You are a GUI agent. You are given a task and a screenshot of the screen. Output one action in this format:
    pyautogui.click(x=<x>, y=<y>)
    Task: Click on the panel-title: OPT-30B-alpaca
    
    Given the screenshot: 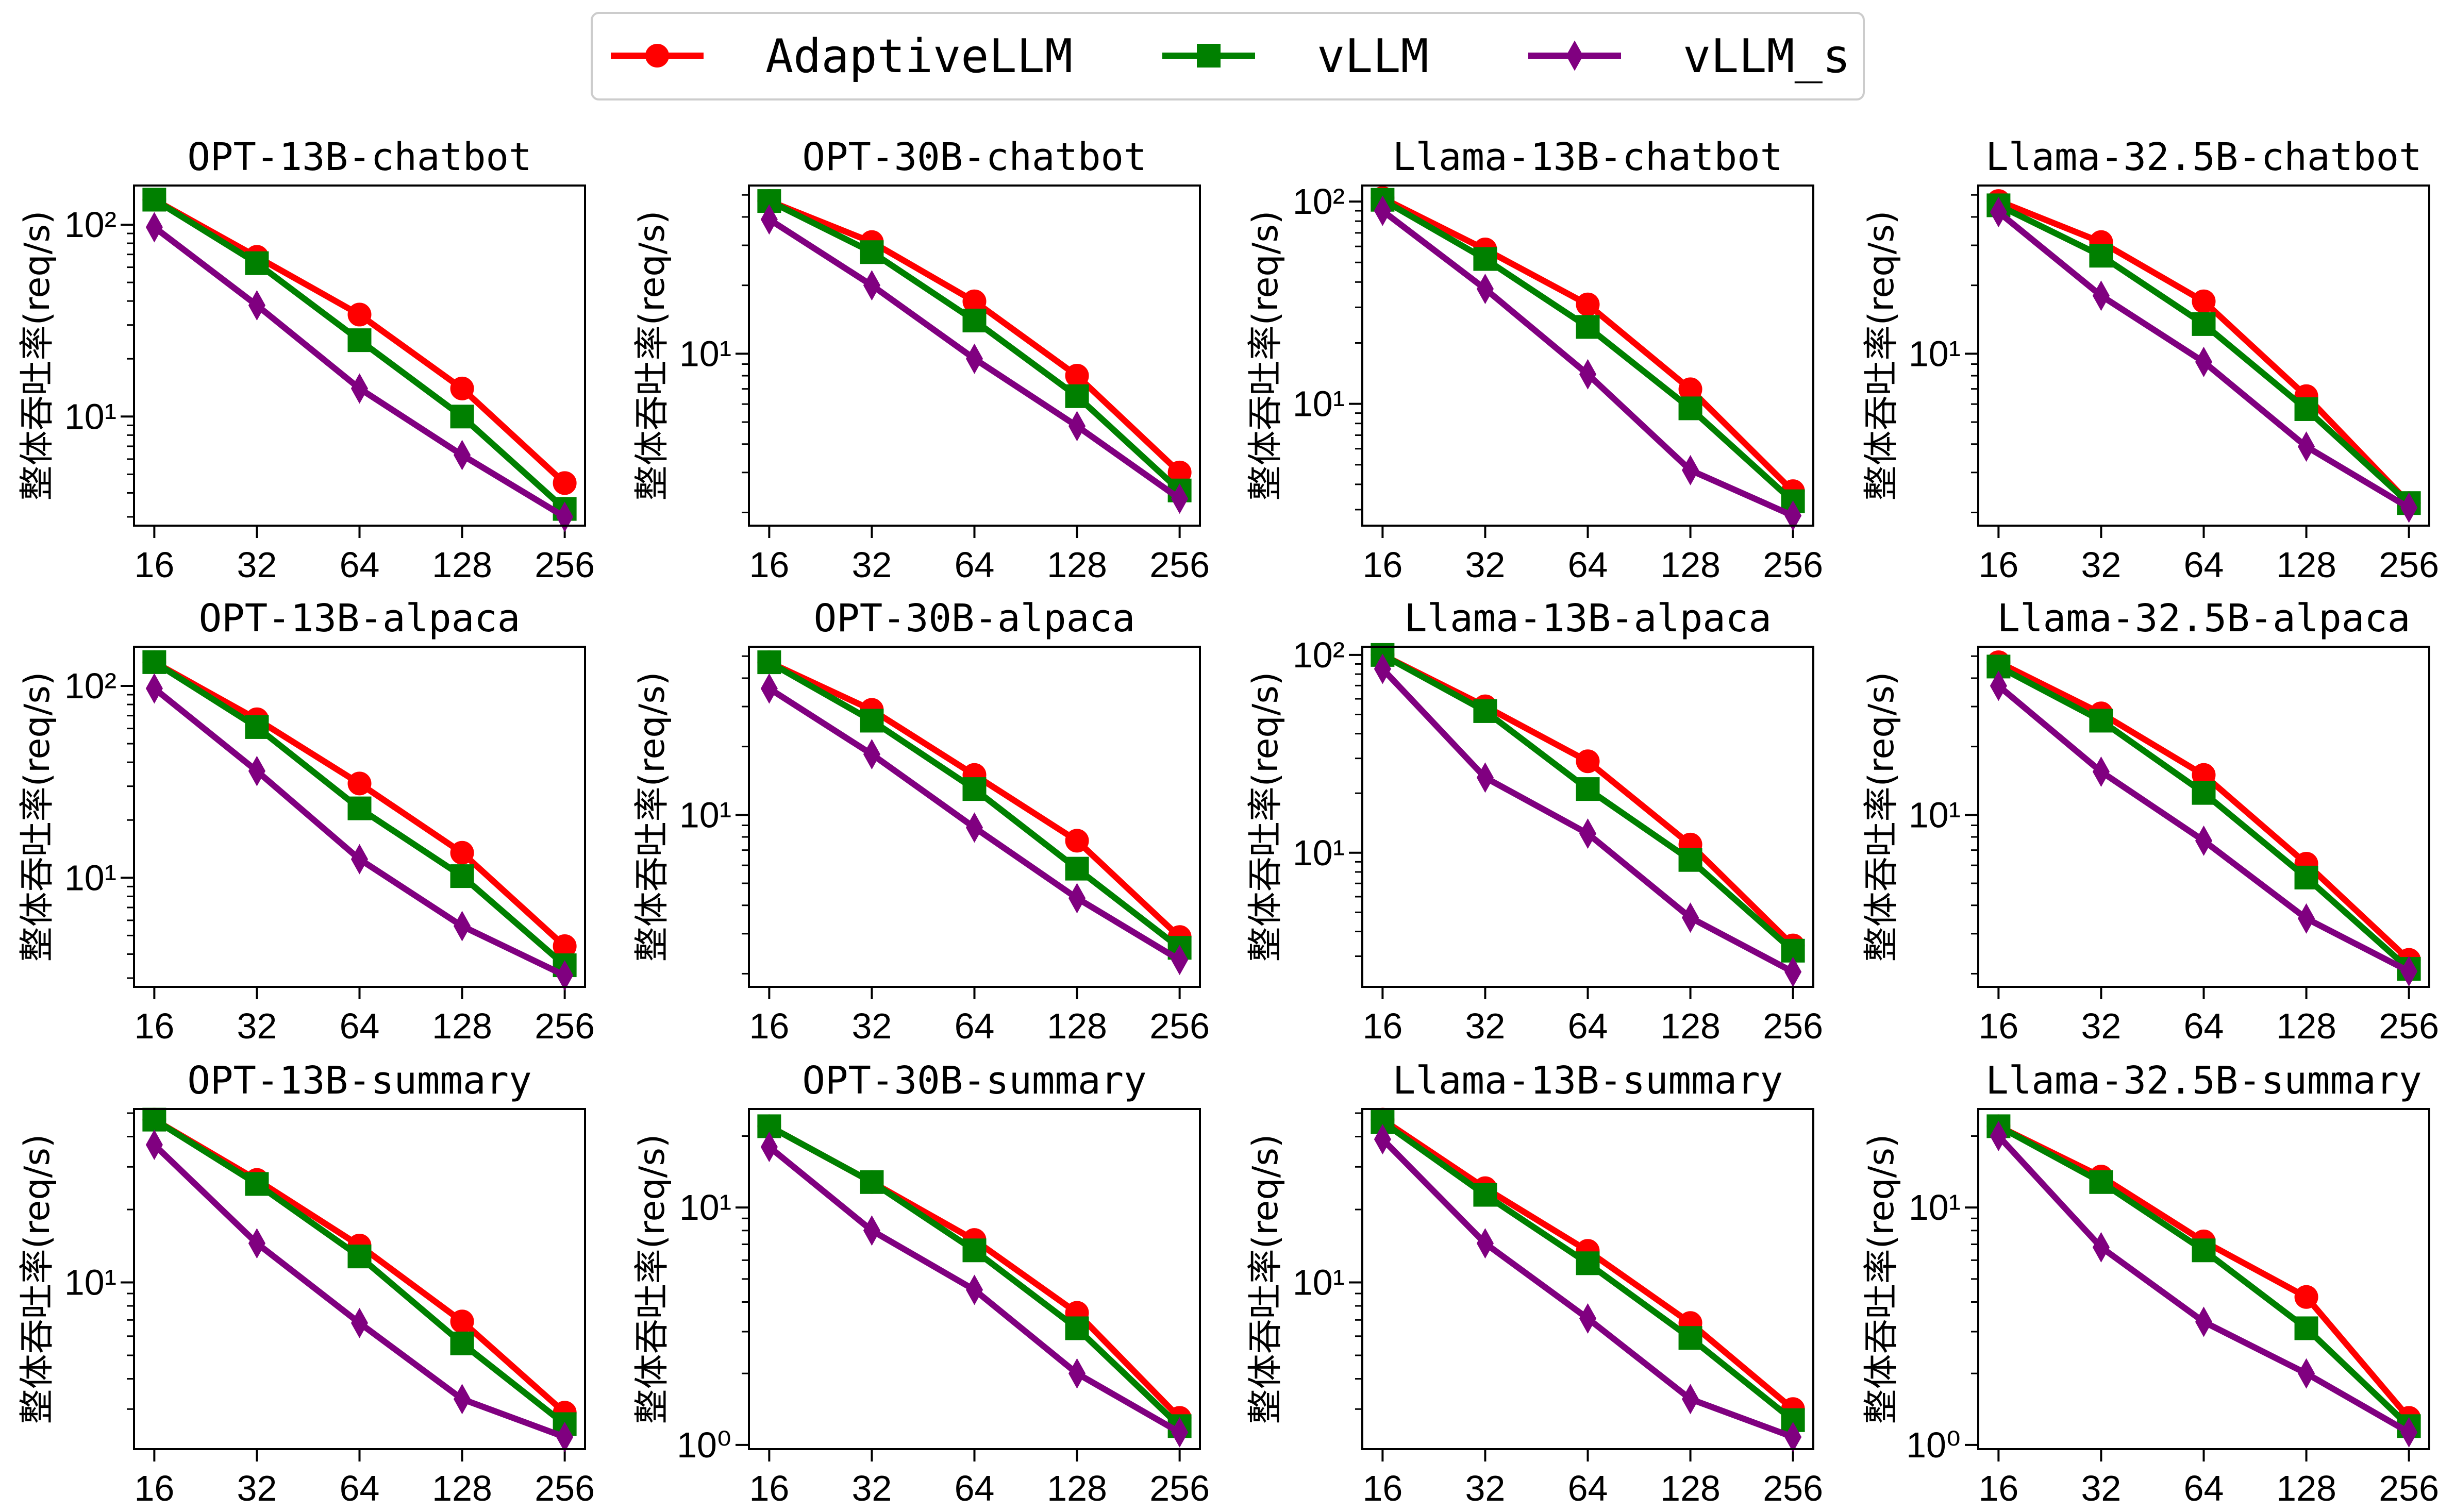 What is the action you would take?
    pyautogui.click(x=975, y=618)
    